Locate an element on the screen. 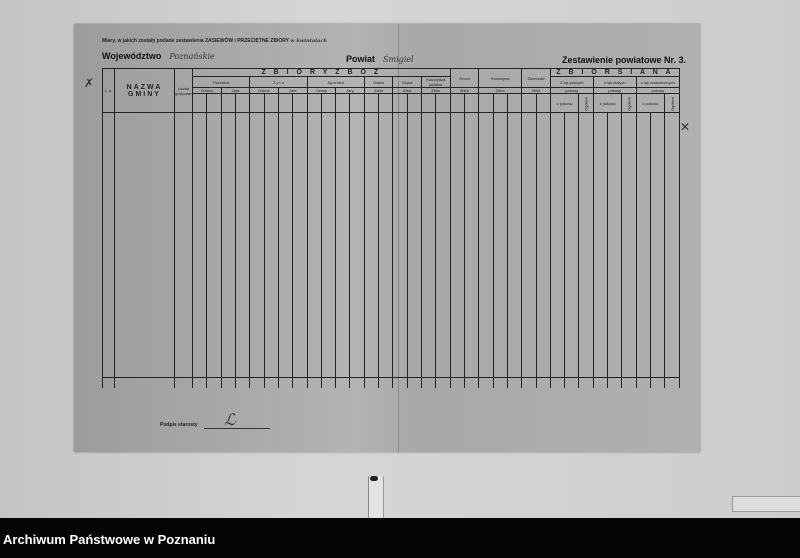  wojewodztwo: Województwo Poznańskie is located at coordinates (158, 56).